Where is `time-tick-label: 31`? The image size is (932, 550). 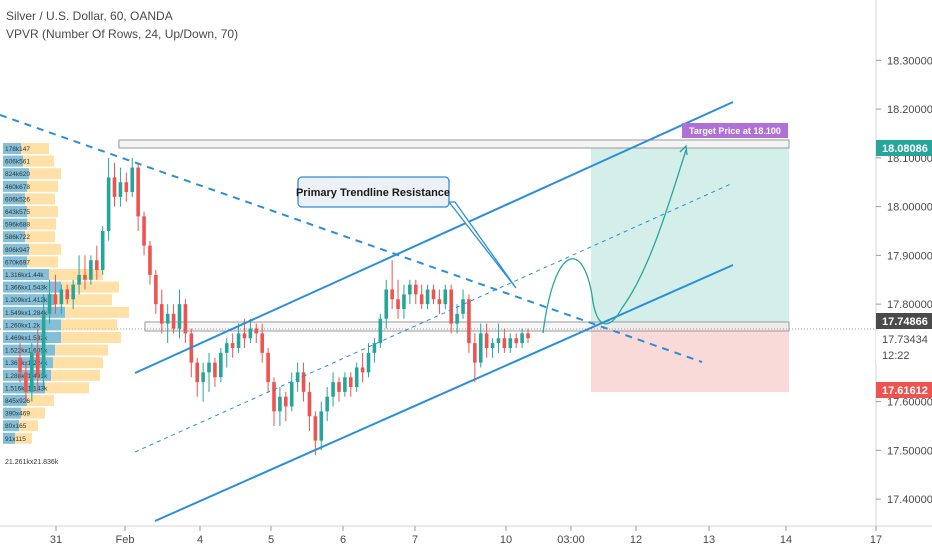
time-tick-label: 31 is located at coordinates (56, 540).